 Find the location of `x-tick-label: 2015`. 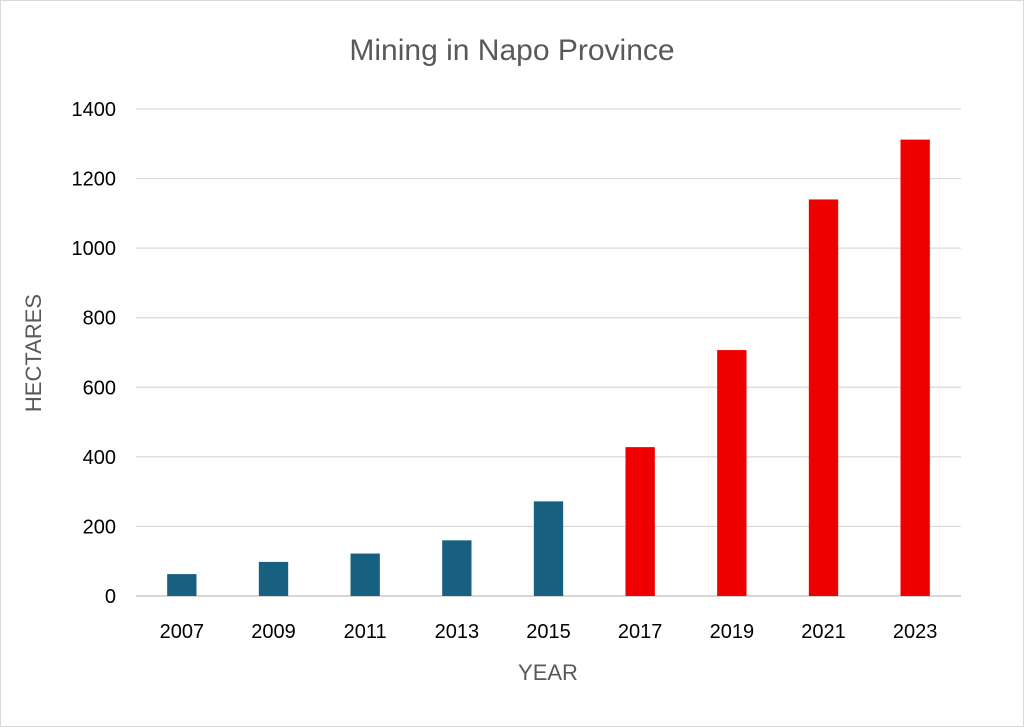

x-tick-label: 2015 is located at coordinates (548, 632).